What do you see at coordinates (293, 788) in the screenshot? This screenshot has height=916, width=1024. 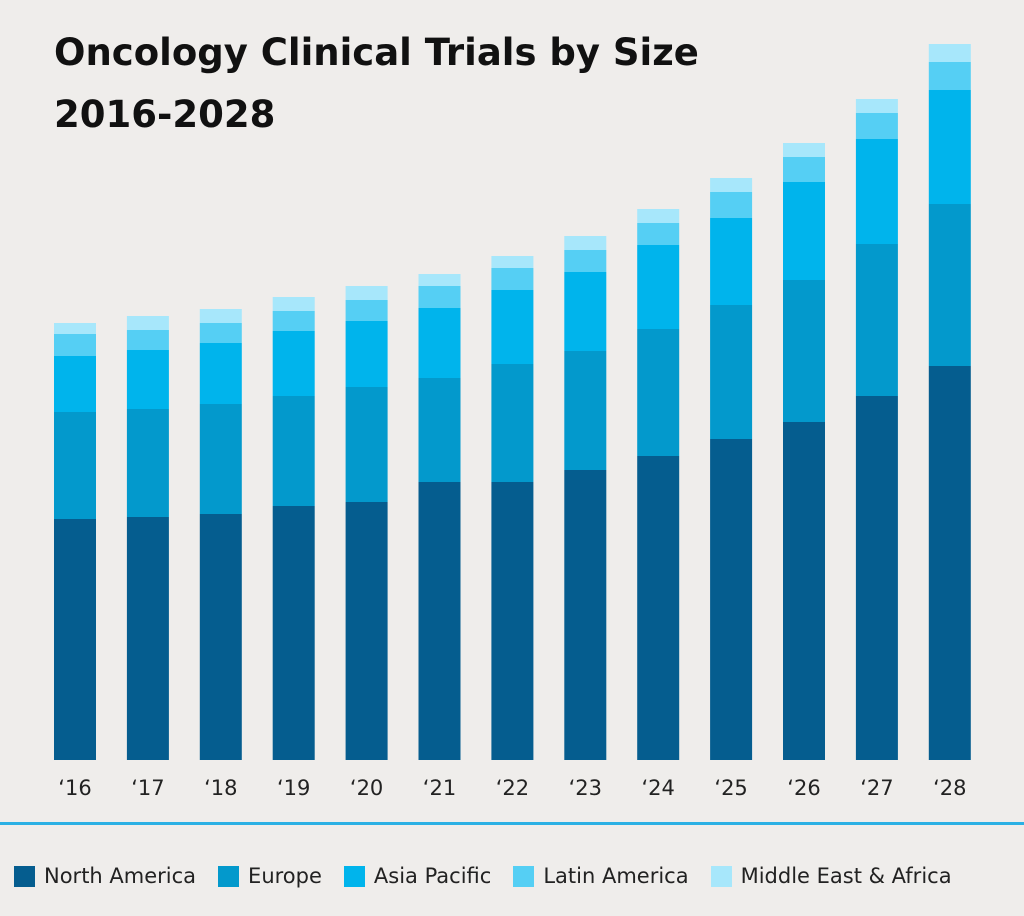 I see `x-tick-label: ‘19` at bounding box center [293, 788].